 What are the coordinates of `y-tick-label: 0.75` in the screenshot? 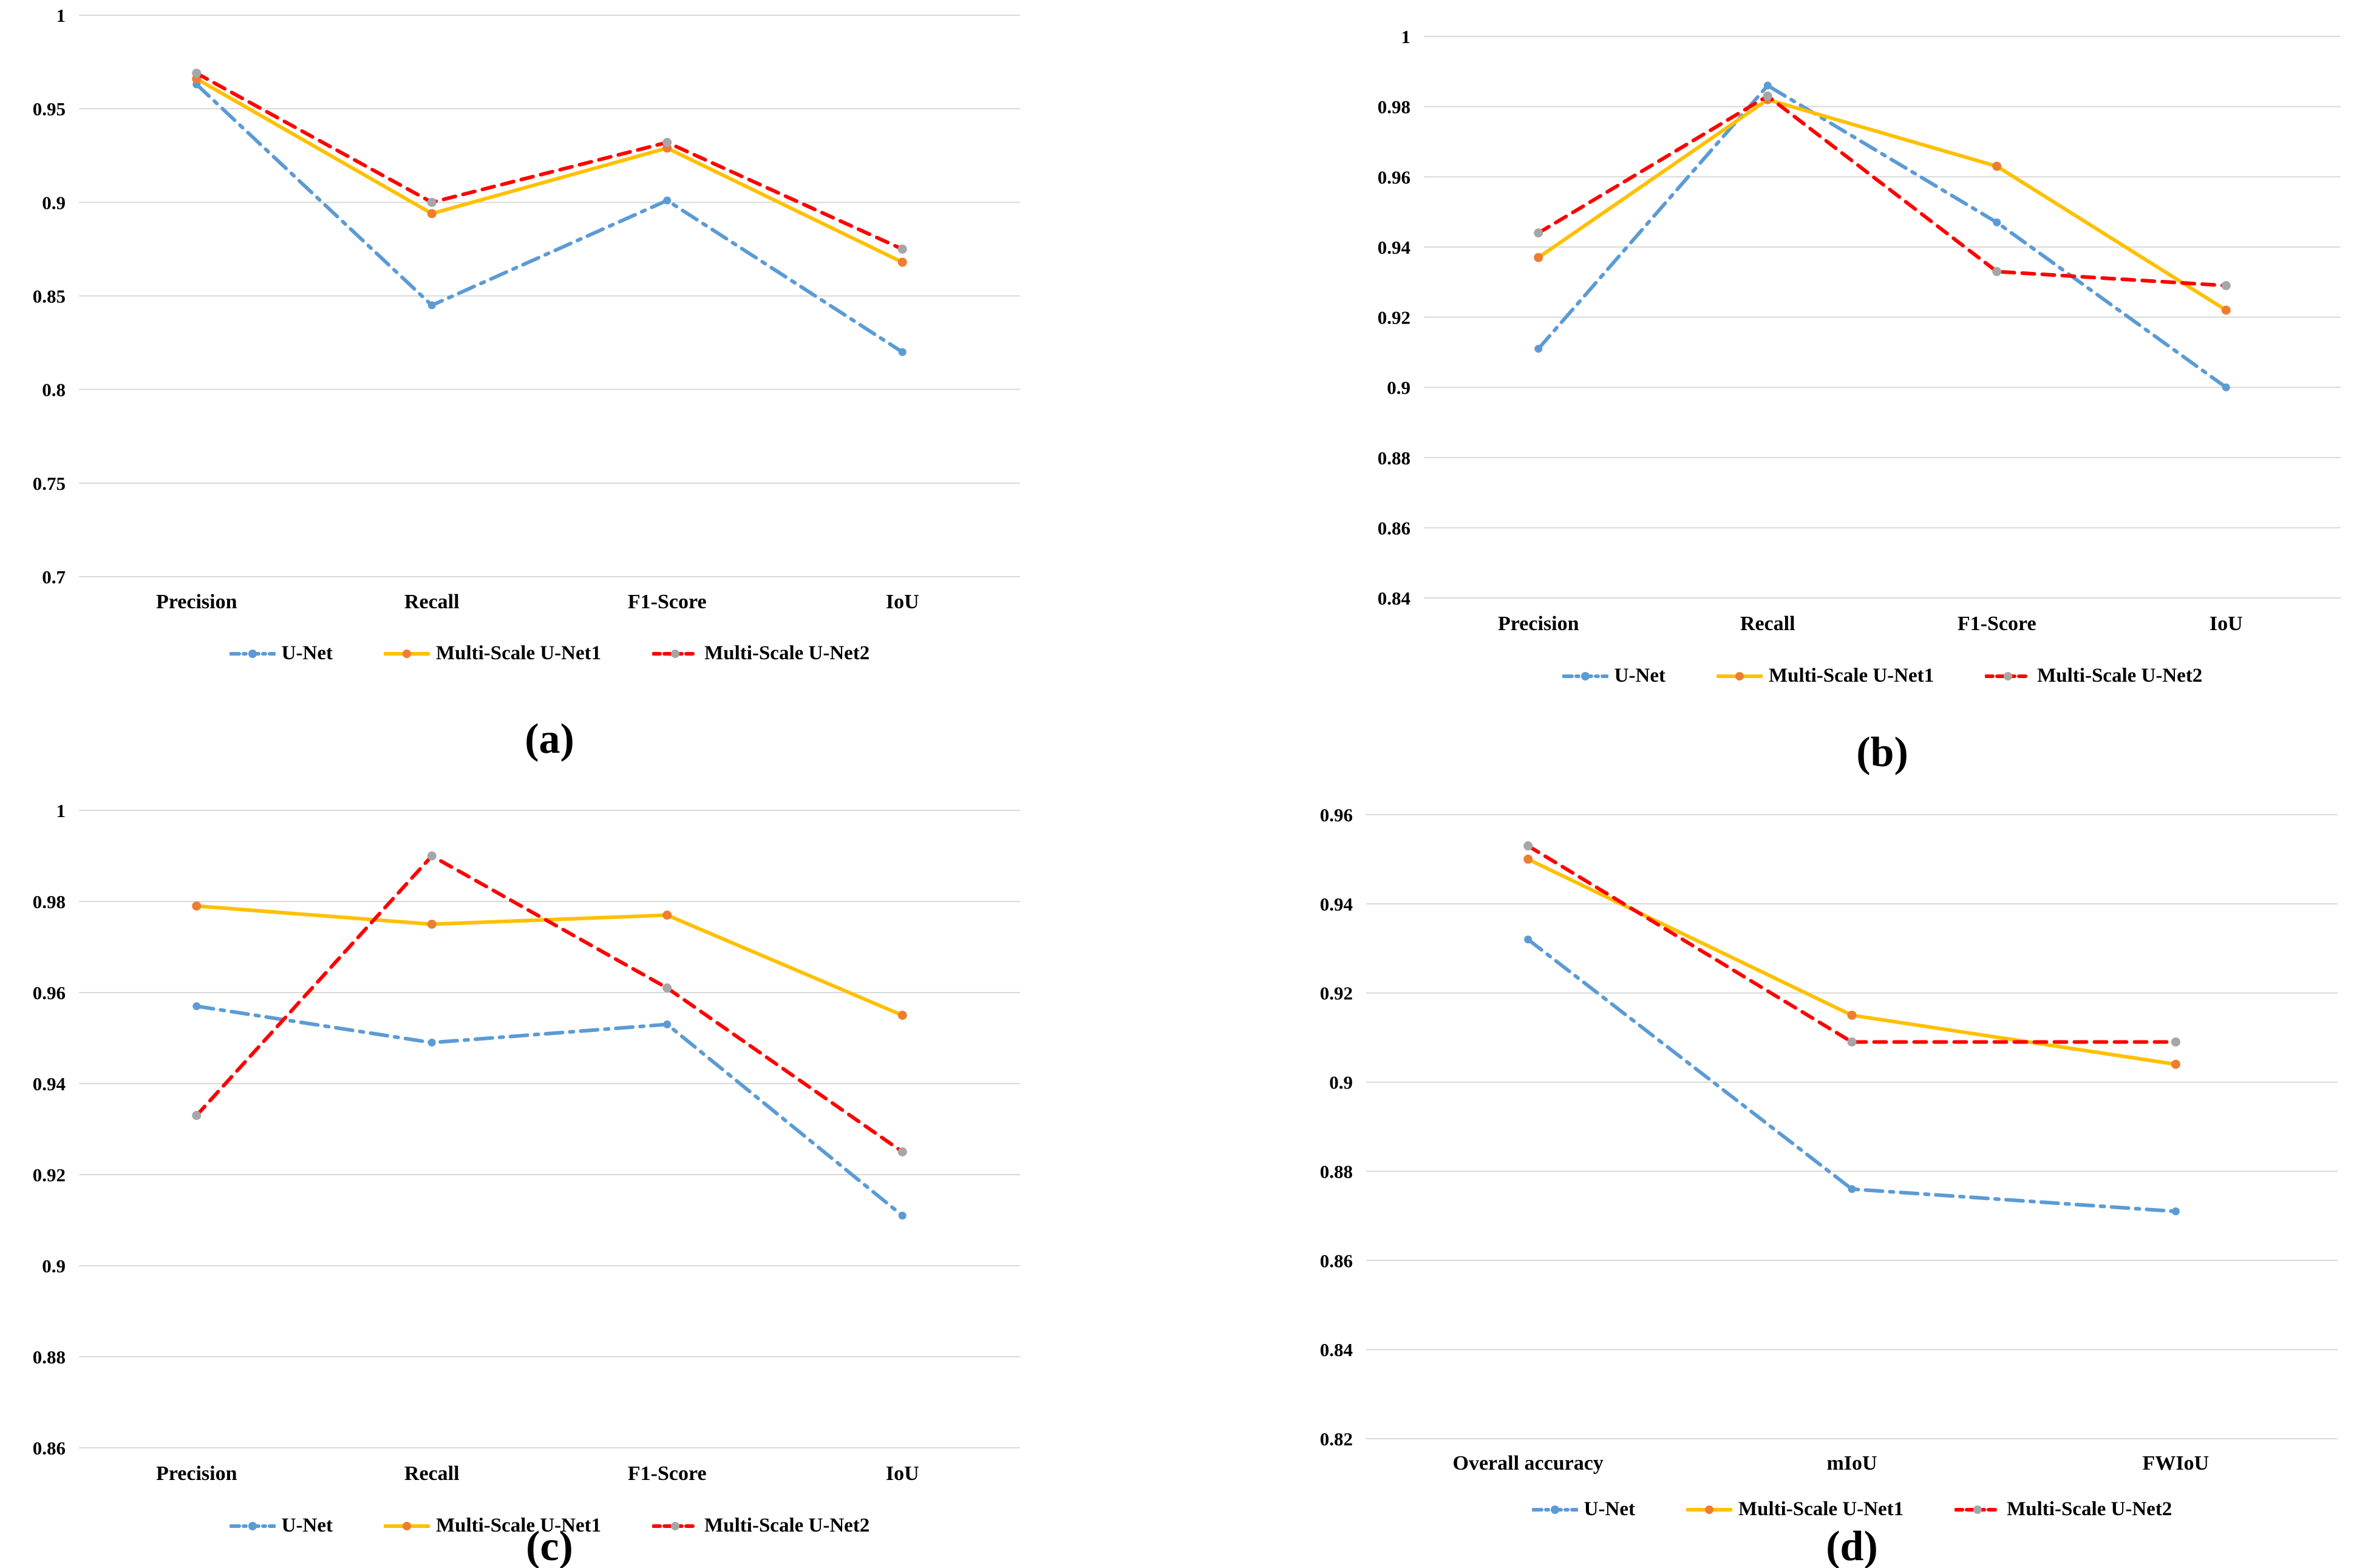 It's located at (49, 483).